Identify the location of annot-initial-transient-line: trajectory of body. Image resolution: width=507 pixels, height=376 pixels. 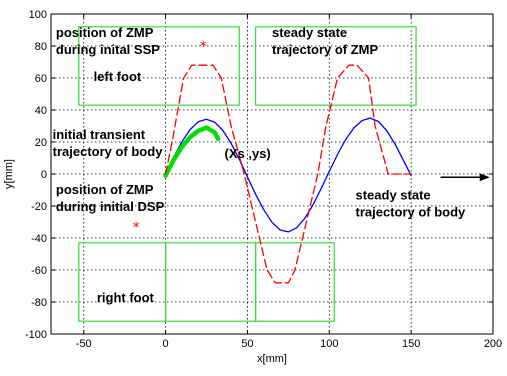
(108, 151).